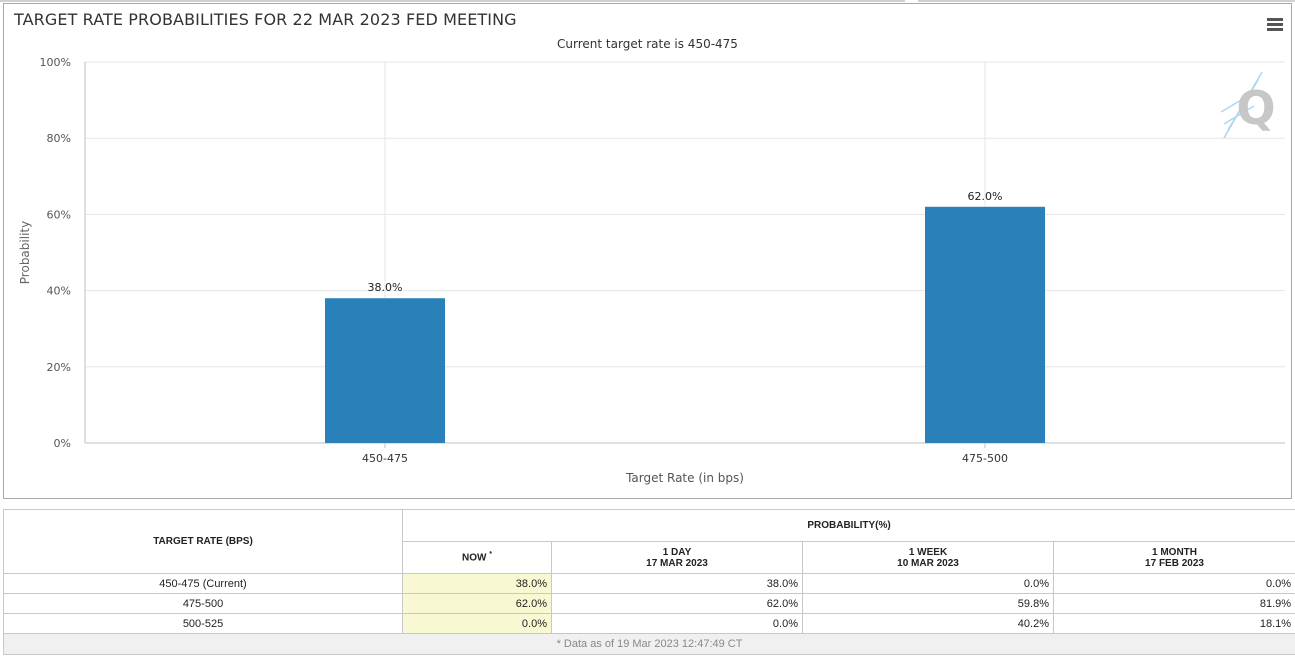  What do you see at coordinates (55, 62) in the screenshot?
I see `y-tick-label: 100%` at bounding box center [55, 62].